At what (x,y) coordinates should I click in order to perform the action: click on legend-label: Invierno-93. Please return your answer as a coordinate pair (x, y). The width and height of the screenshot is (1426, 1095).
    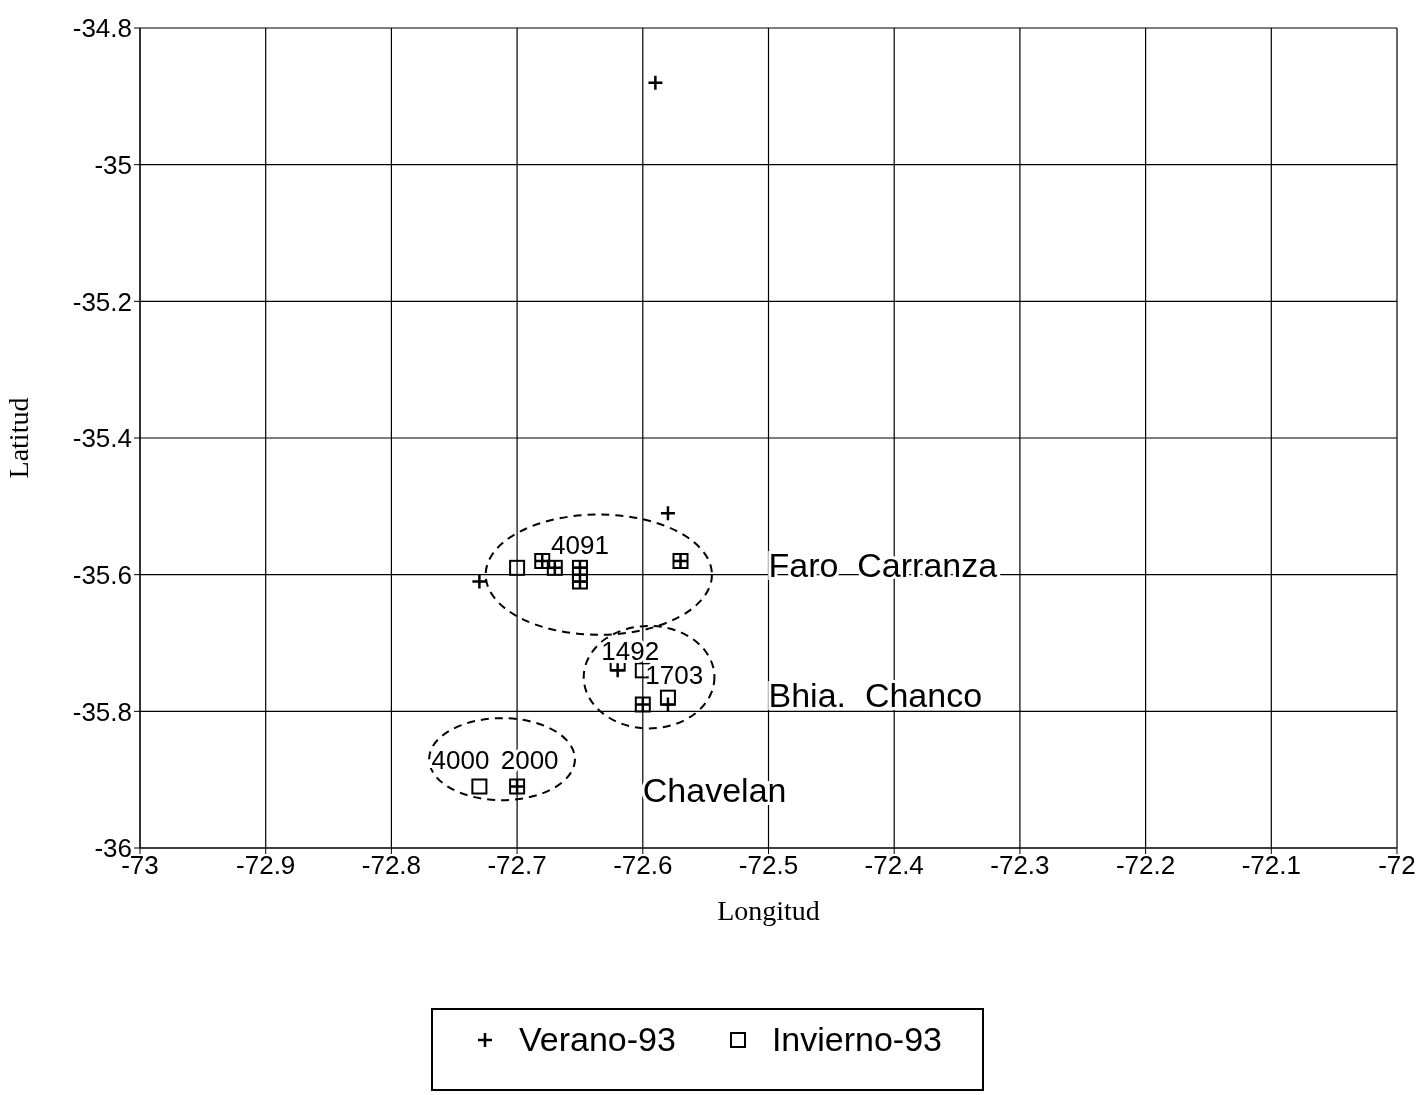
    Looking at the image, I should click on (856, 1039).